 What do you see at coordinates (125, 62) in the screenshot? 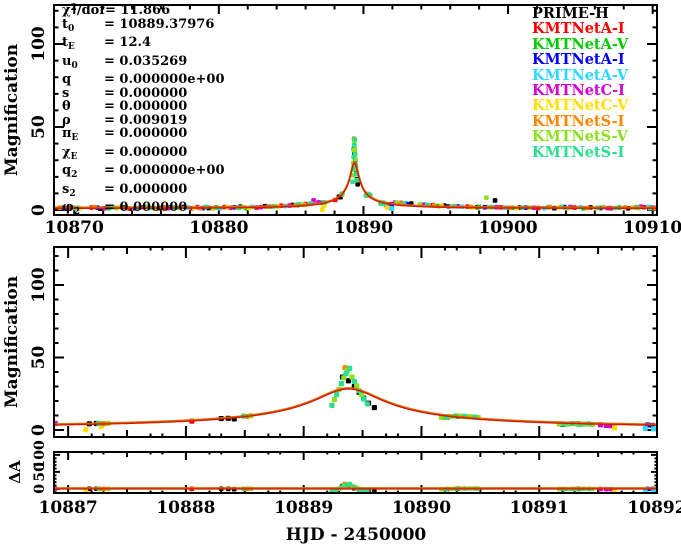
I see `param-line: u0 = 0.035269` at bounding box center [125, 62].